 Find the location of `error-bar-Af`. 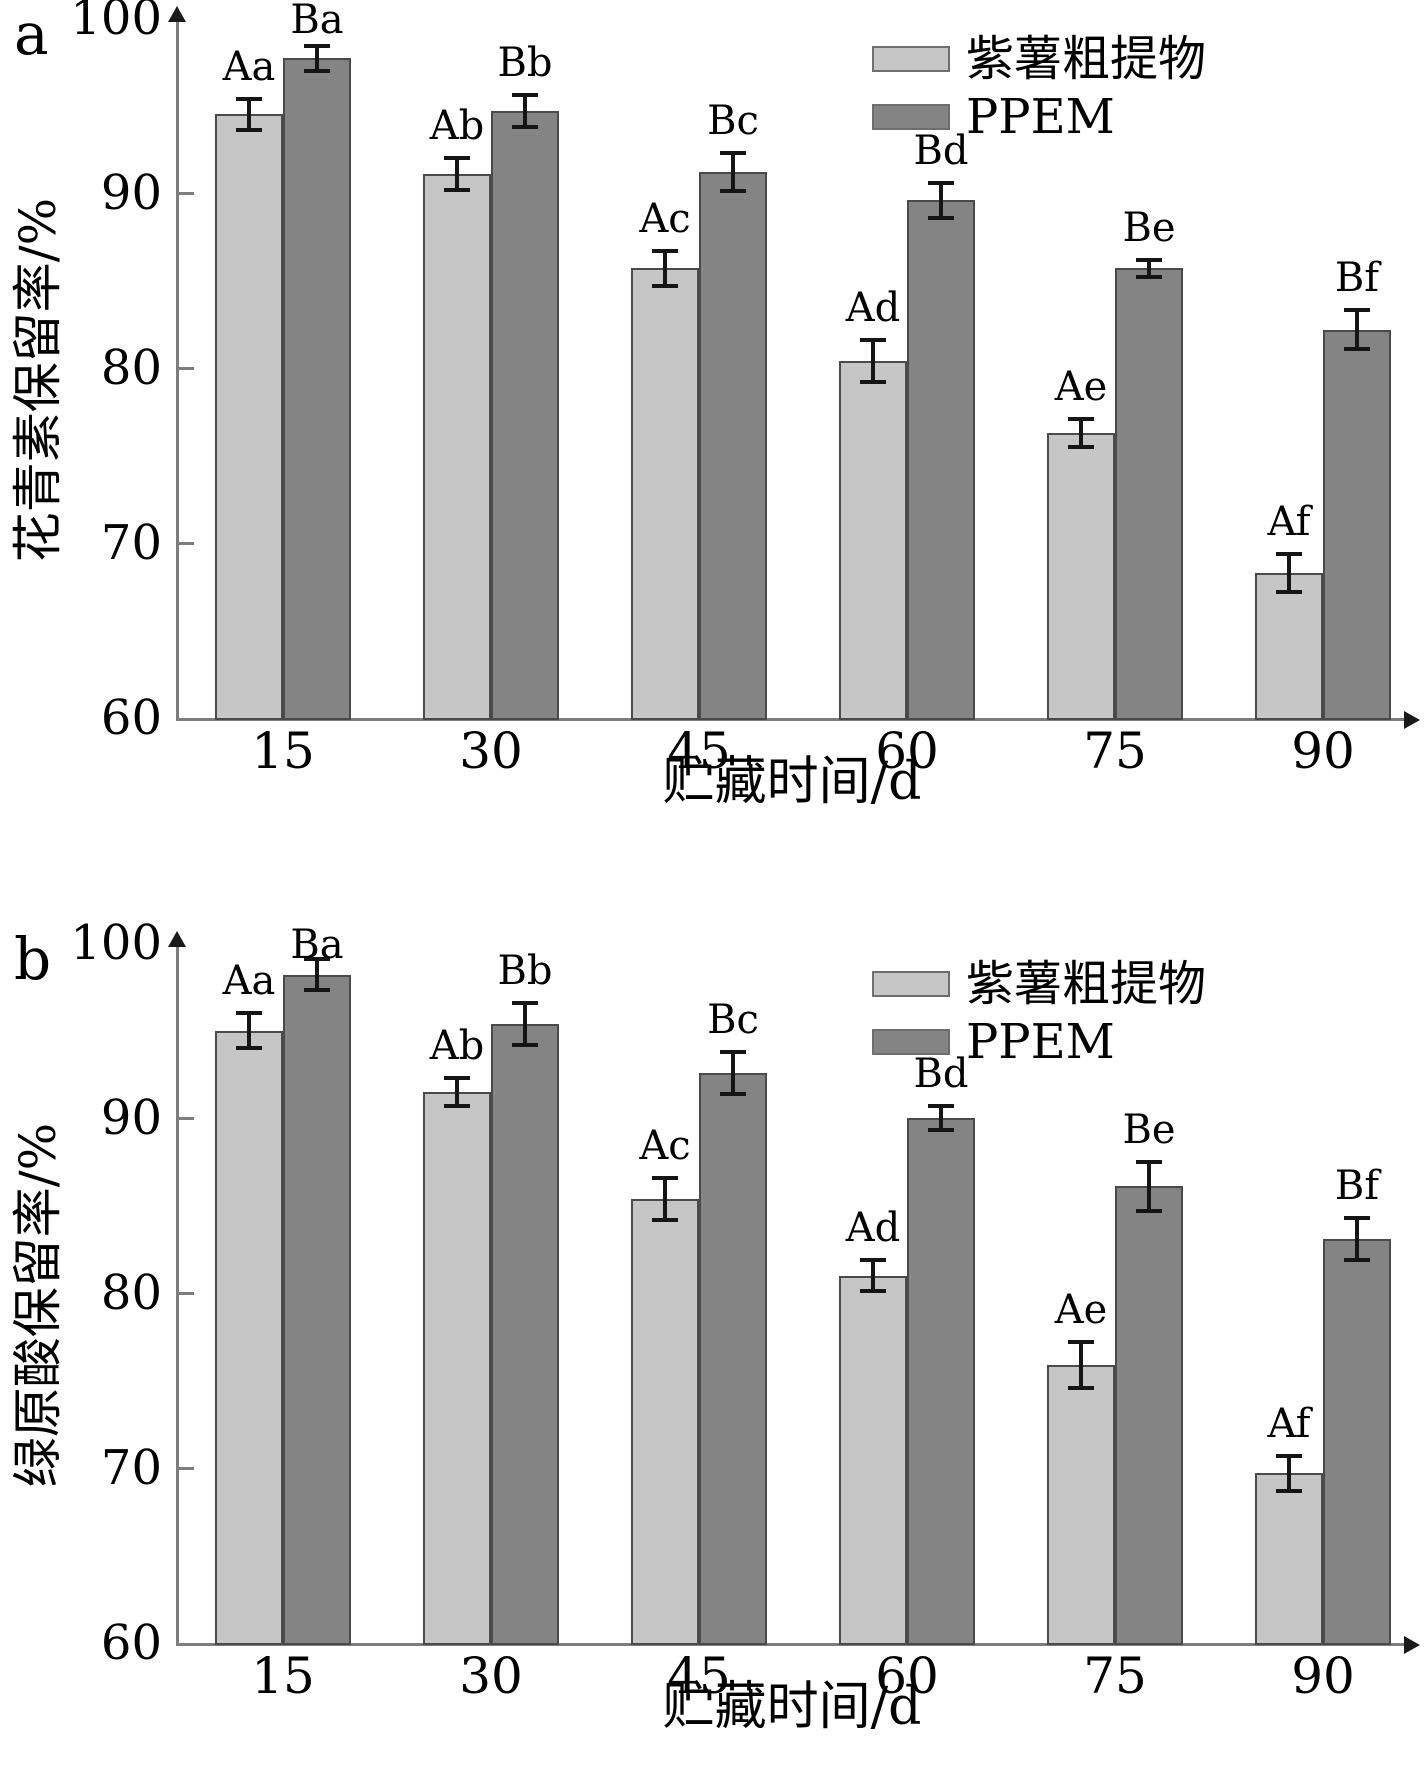

error-bar-Af is located at coordinates (1289, 1473).